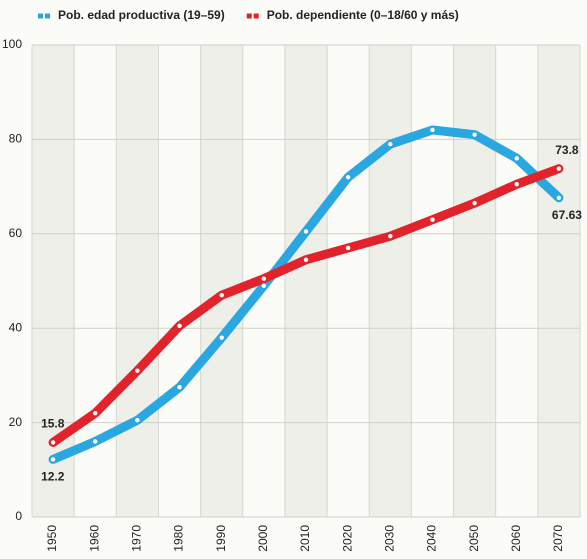  What do you see at coordinates (94, 538) in the screenshot?
I see `x-tick-label: 1960` at bounding box center [94, 538].